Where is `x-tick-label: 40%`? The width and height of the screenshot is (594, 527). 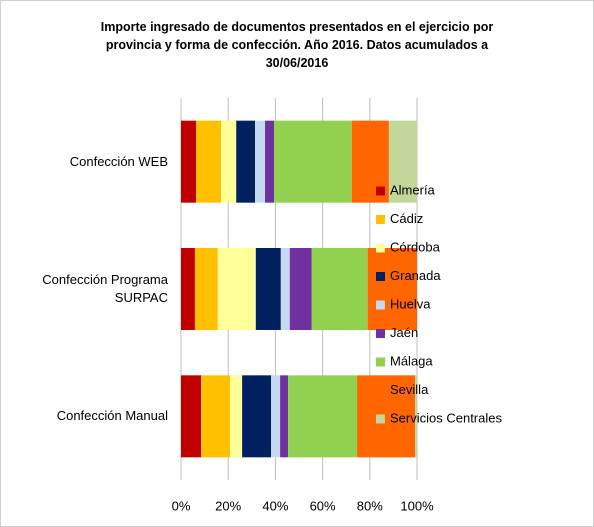 x-tick-label: 40% is located at coordinates (275, 505).